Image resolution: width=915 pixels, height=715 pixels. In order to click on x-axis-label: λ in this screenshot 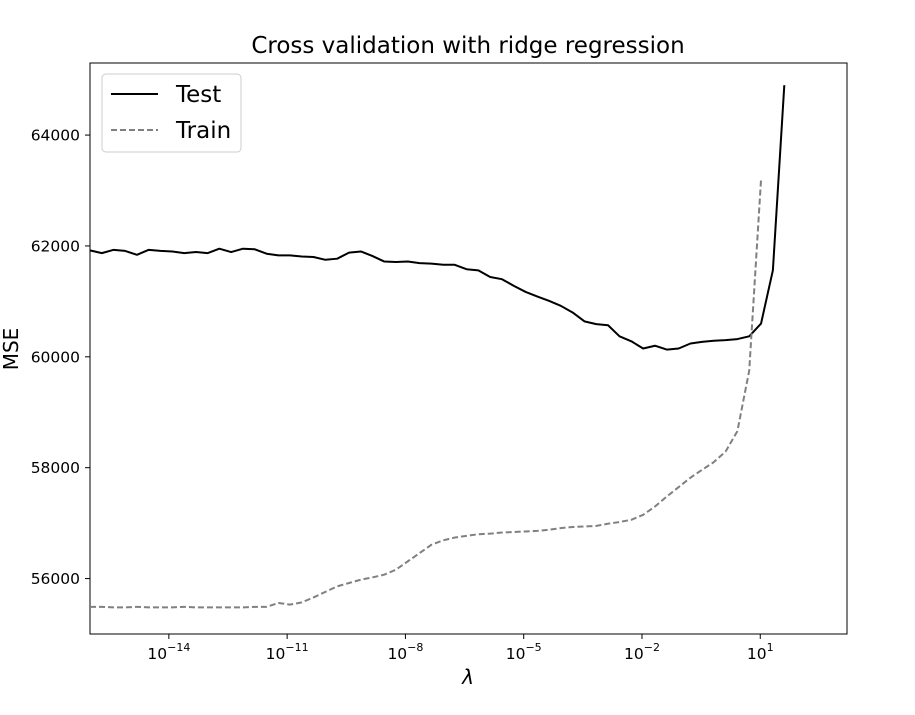, I will do `click(467, 677)`.